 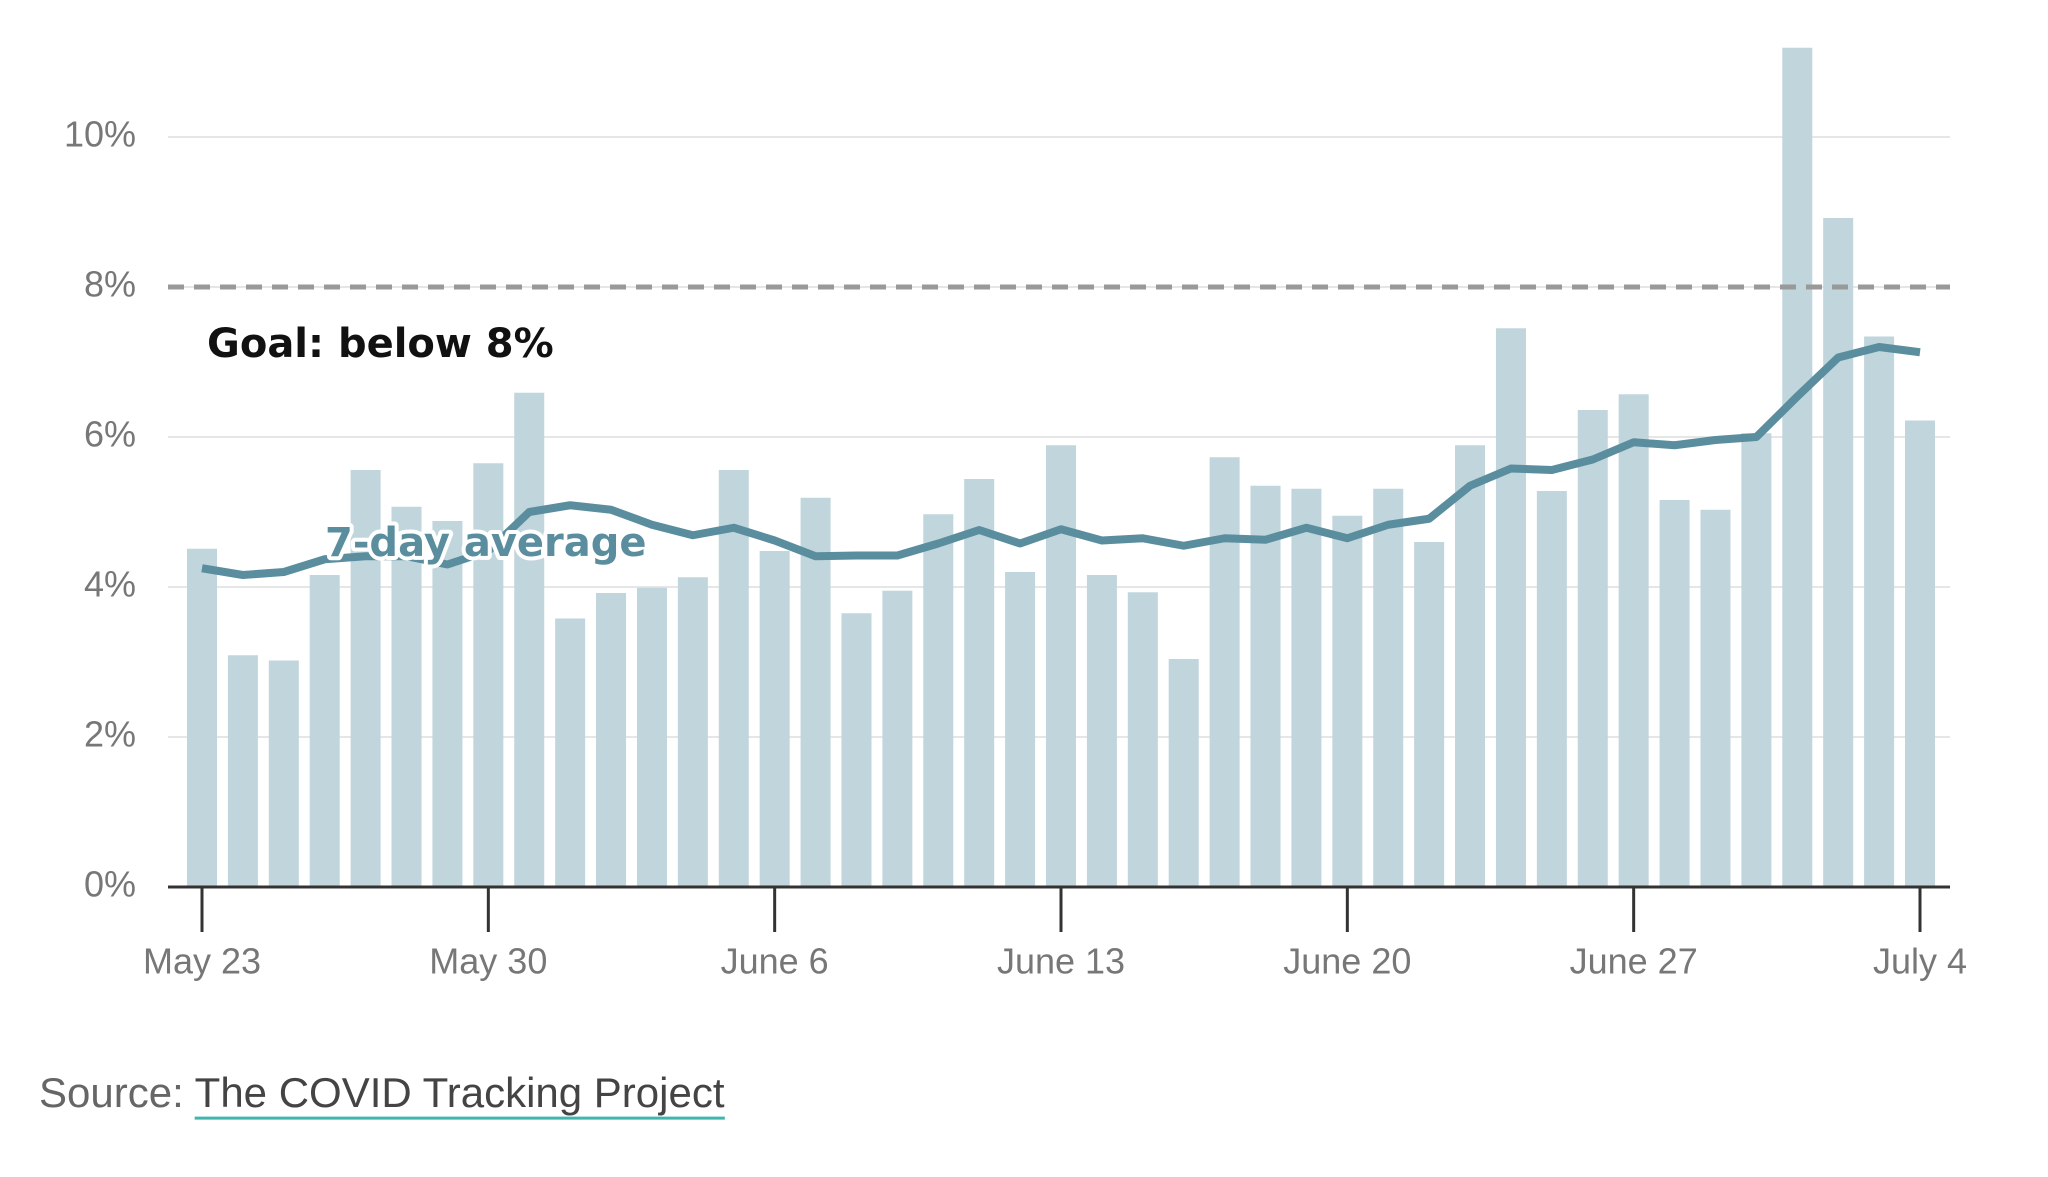 What do you see at coordinates (110, 584) in the screenshot?
I see `y-tick-label: 4%` at bounding box center [110, 584].